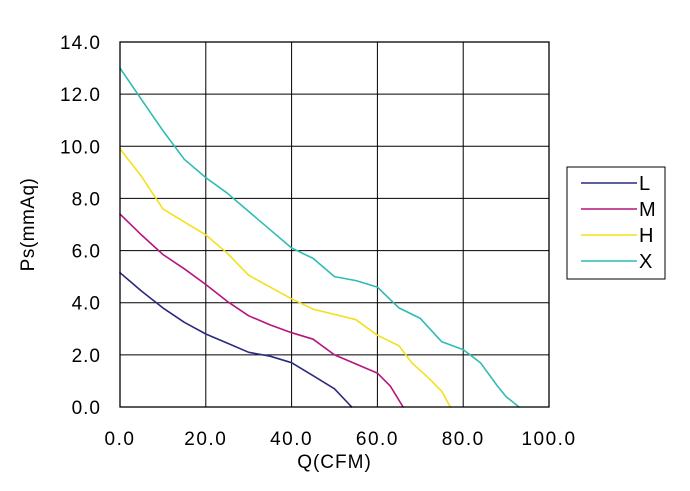  What do you see at coordinates (644, 184) in the screenshot?
I see `legend-label-l: L` at bounding box center [644, 184].